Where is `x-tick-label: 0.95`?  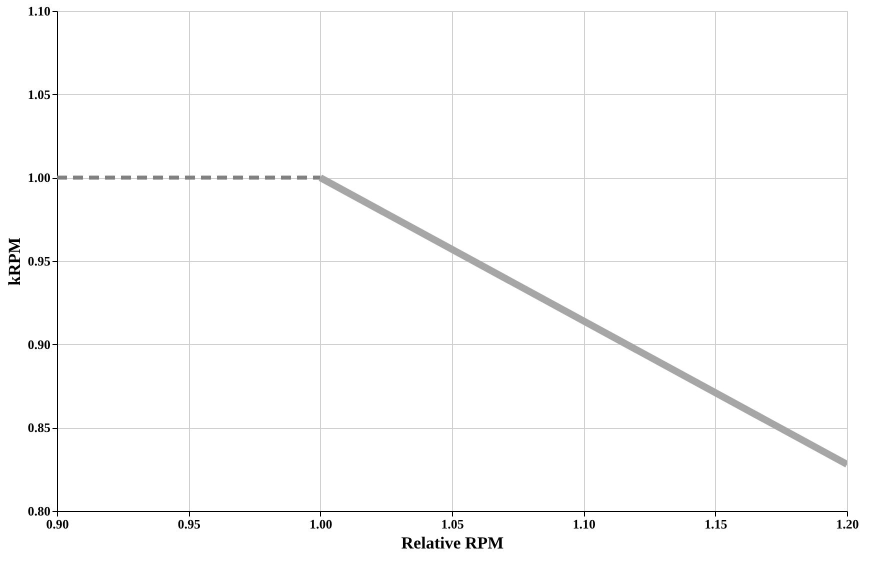 x-tick-label: 0.95 is located at coordinates (190, 524).